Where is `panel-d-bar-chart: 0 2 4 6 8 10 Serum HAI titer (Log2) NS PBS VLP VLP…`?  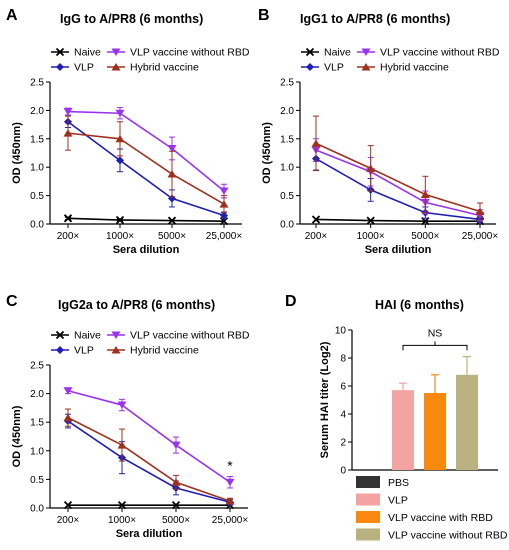 panel-d-bar-chart: 0 2 4 6 8 10 Serum HAI titer (Log2) NS PBS VLP VLP… is located at coordinates (413, 434).